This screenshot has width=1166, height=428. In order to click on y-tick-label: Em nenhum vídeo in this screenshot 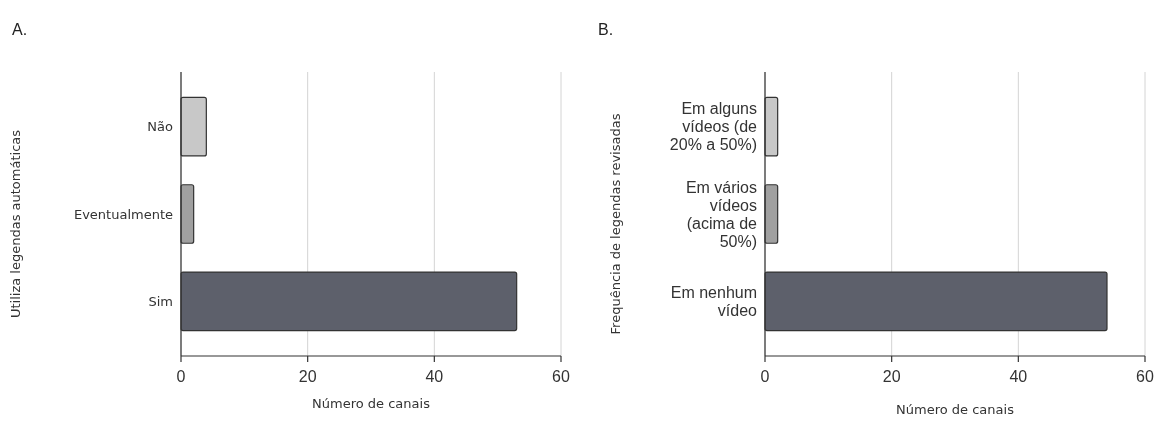, I will do `click(714, 301)`.